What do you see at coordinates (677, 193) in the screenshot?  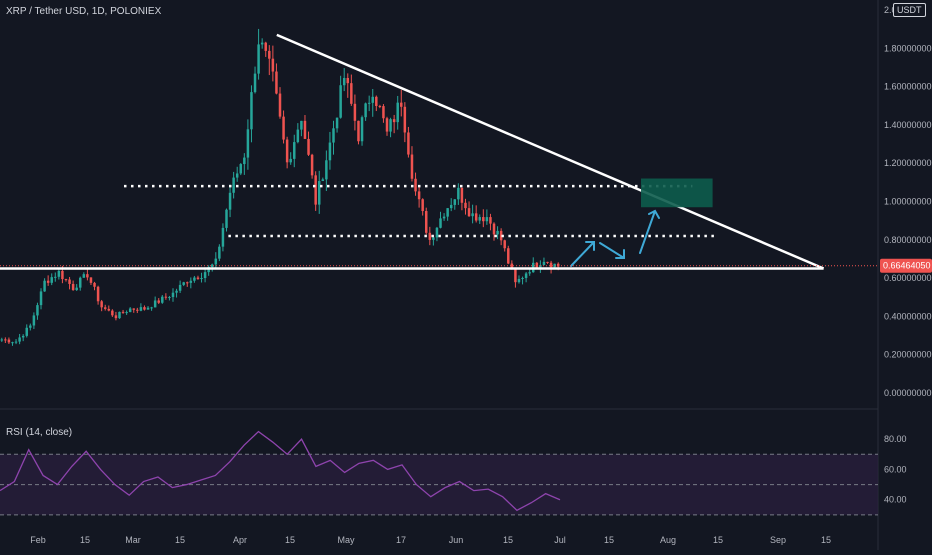 I see `target-box` at bounding box center [677, 193].